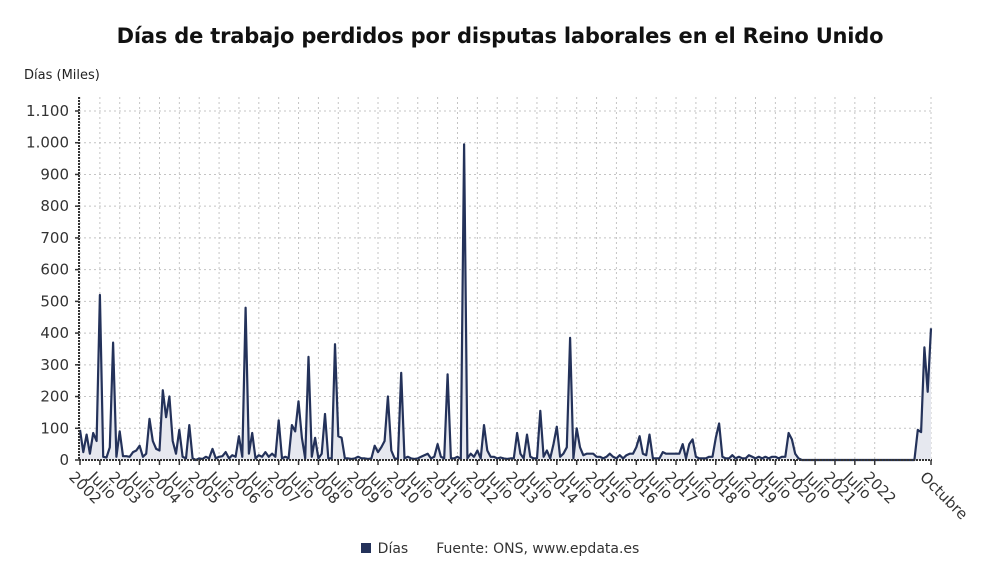 This screenshot has height=588, width=1000. I want to click on legend-series-label: Días, so click(393, 549).